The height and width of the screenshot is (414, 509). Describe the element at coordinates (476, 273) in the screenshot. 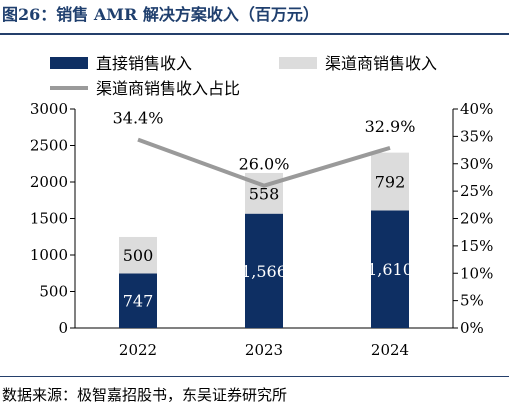

I see `y-right-tick-label: 10%` at that location.